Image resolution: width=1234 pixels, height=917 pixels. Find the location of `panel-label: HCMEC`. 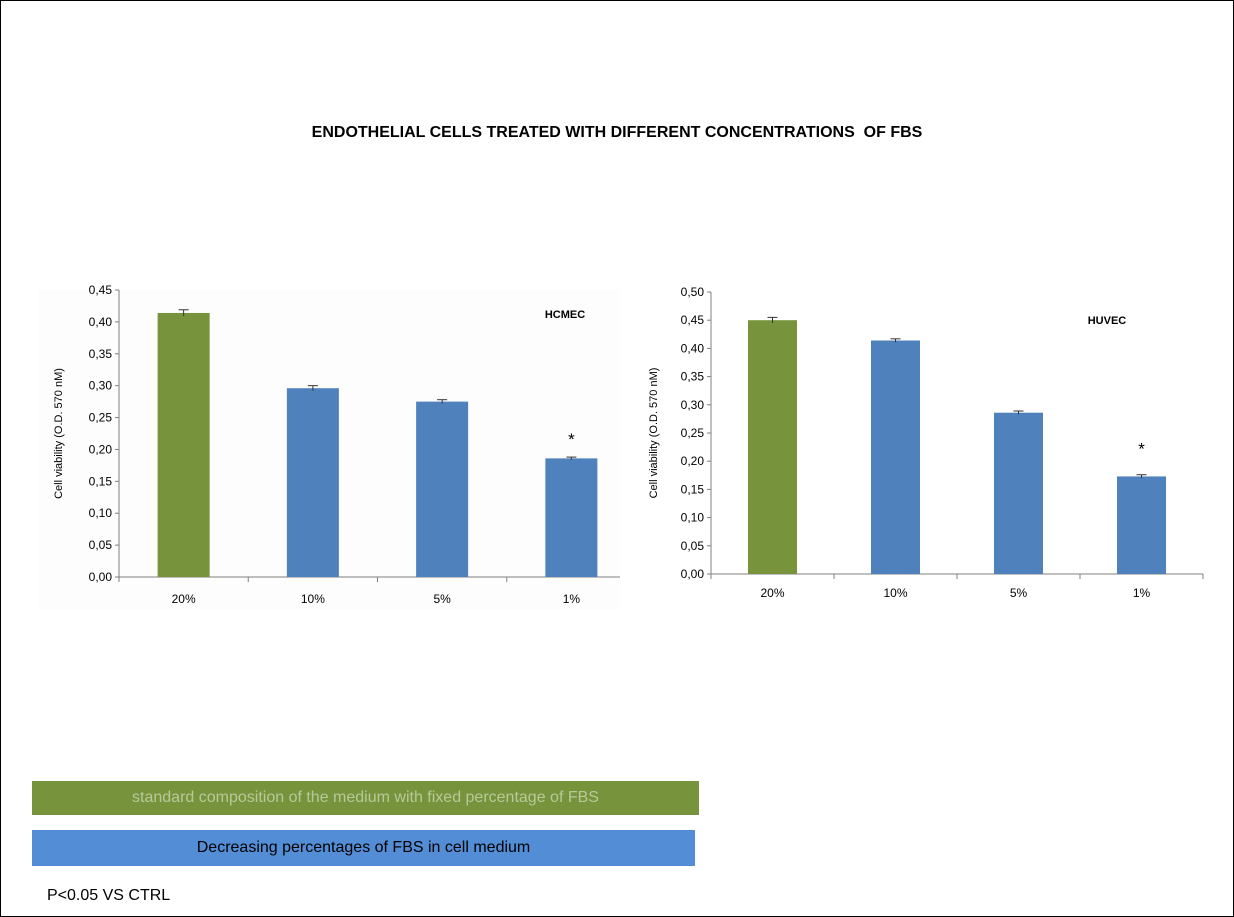

panel-label: HCMEC is located at coordinates (565, 315).